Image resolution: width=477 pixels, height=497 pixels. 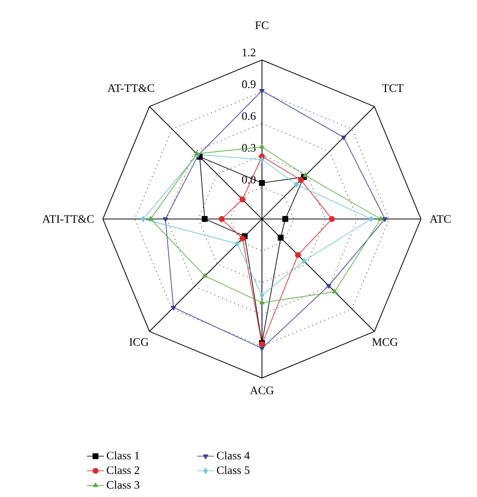 I want to click on spoke-label: ATI-TT&C, so click(x=68, y=219).